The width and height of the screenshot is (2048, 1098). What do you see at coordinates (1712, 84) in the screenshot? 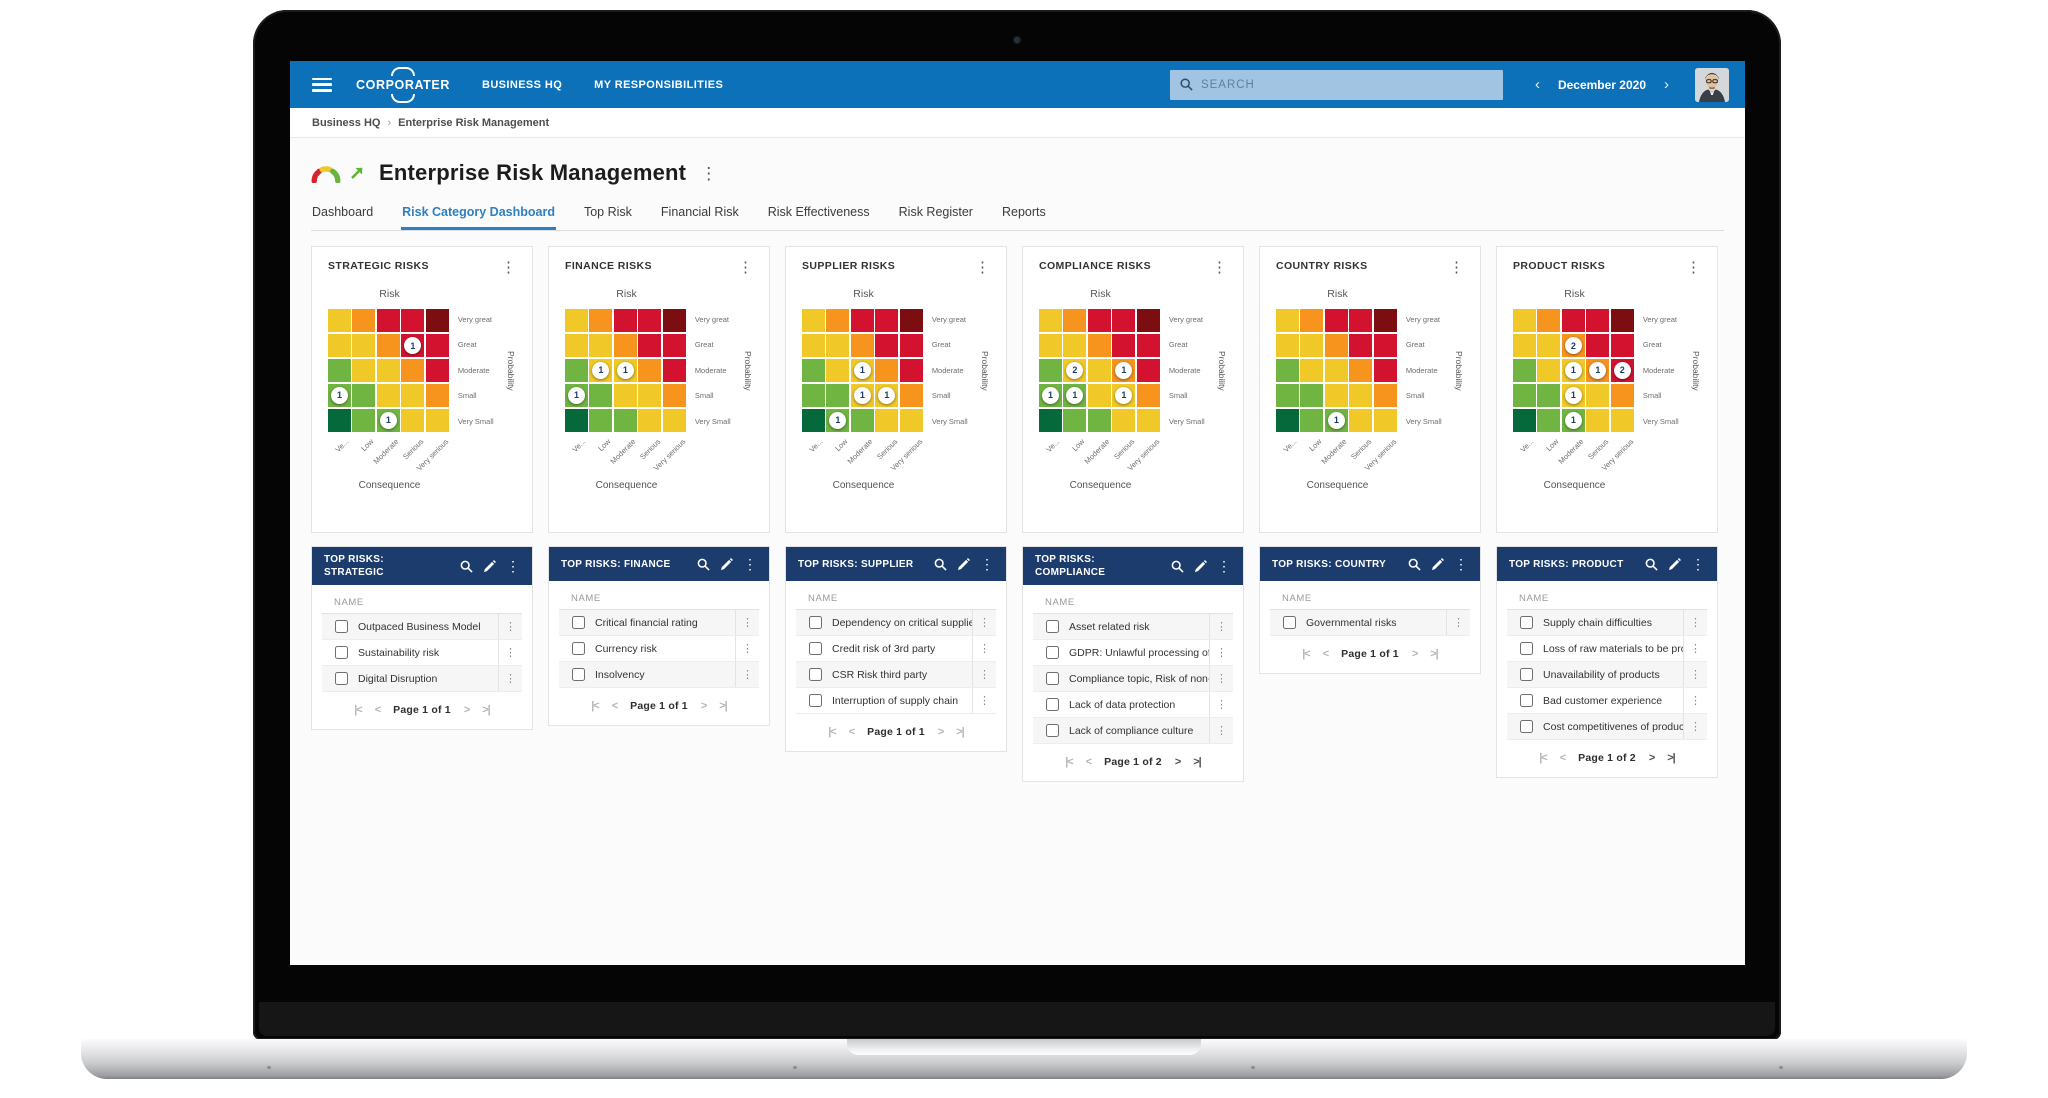
I see `user-avatar` at bounding box center [1712, 84].